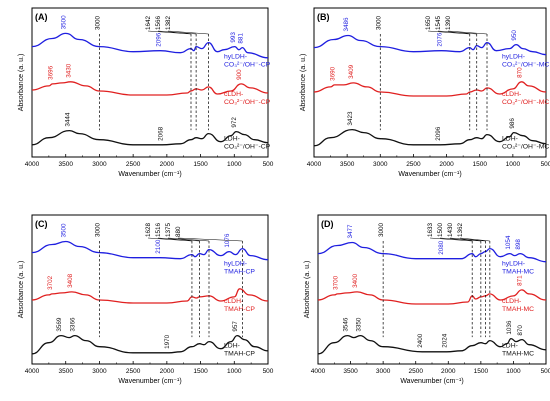  What do you see at coordinates (160, 133) in the screenshot?
I see `peak-annotation: 2068` at bounding box center [160, 133].